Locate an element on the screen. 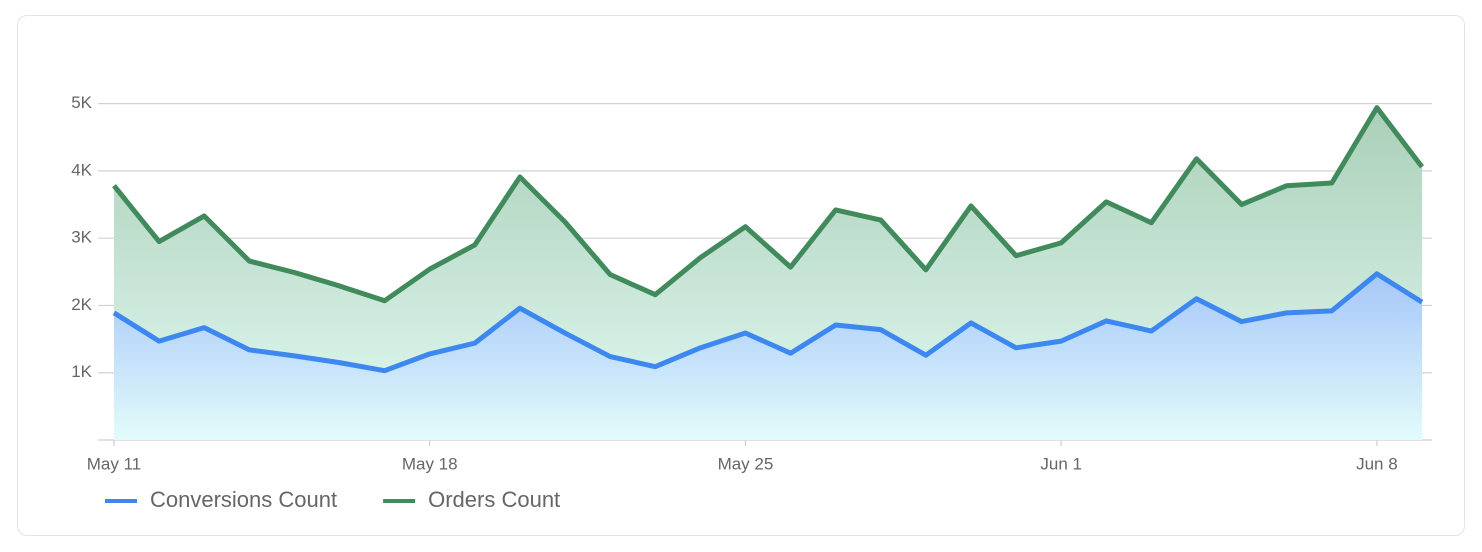  x-tick-label: May 18 is located at coordinates (430, 463).